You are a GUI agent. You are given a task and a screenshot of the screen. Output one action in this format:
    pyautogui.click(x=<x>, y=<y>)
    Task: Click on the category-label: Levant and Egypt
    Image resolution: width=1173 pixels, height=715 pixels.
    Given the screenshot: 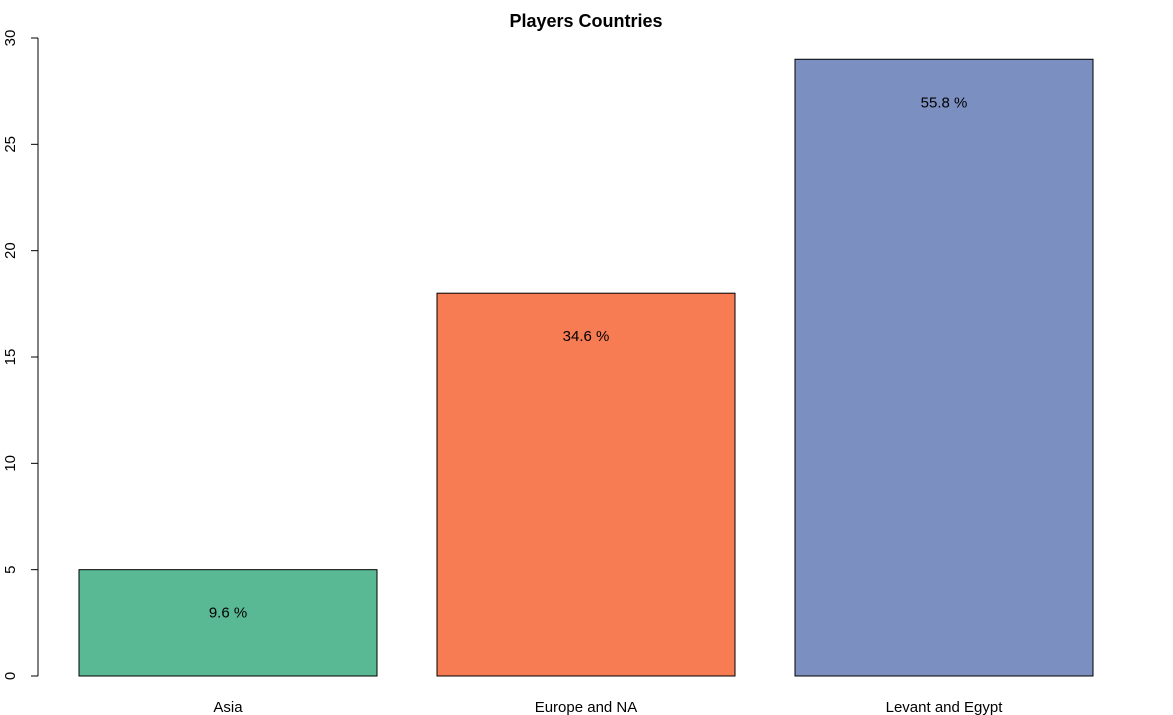 What is the action you would take?
    pyautogui.click(x=945, y=707)
    